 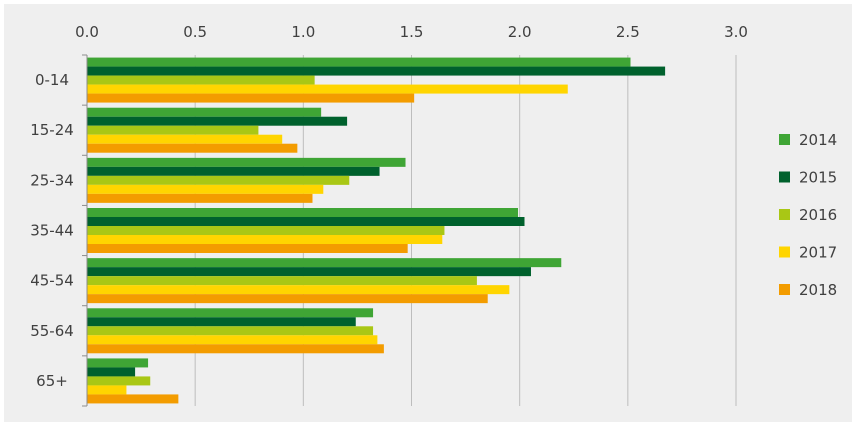 What do you see at coordinates (784, 252) in the screenshot?
I see `legend-swatch-2017` at bounding box center [784, 252].